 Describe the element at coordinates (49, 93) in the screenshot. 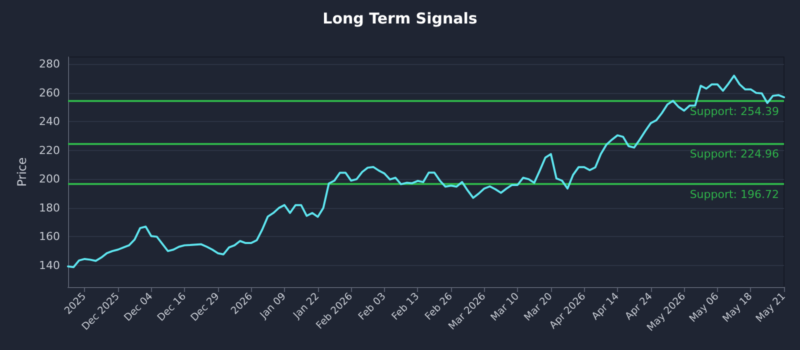

I see `y-tick-label: 260` at that location.